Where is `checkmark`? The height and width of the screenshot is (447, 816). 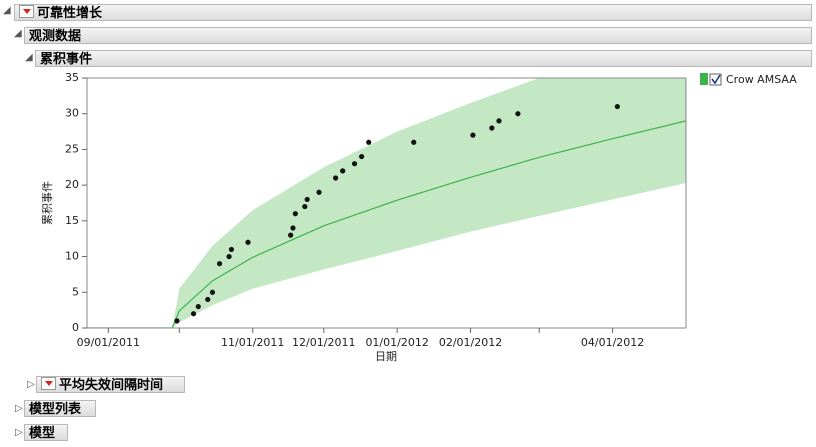 checkmark is located at coordinates (716, 79).